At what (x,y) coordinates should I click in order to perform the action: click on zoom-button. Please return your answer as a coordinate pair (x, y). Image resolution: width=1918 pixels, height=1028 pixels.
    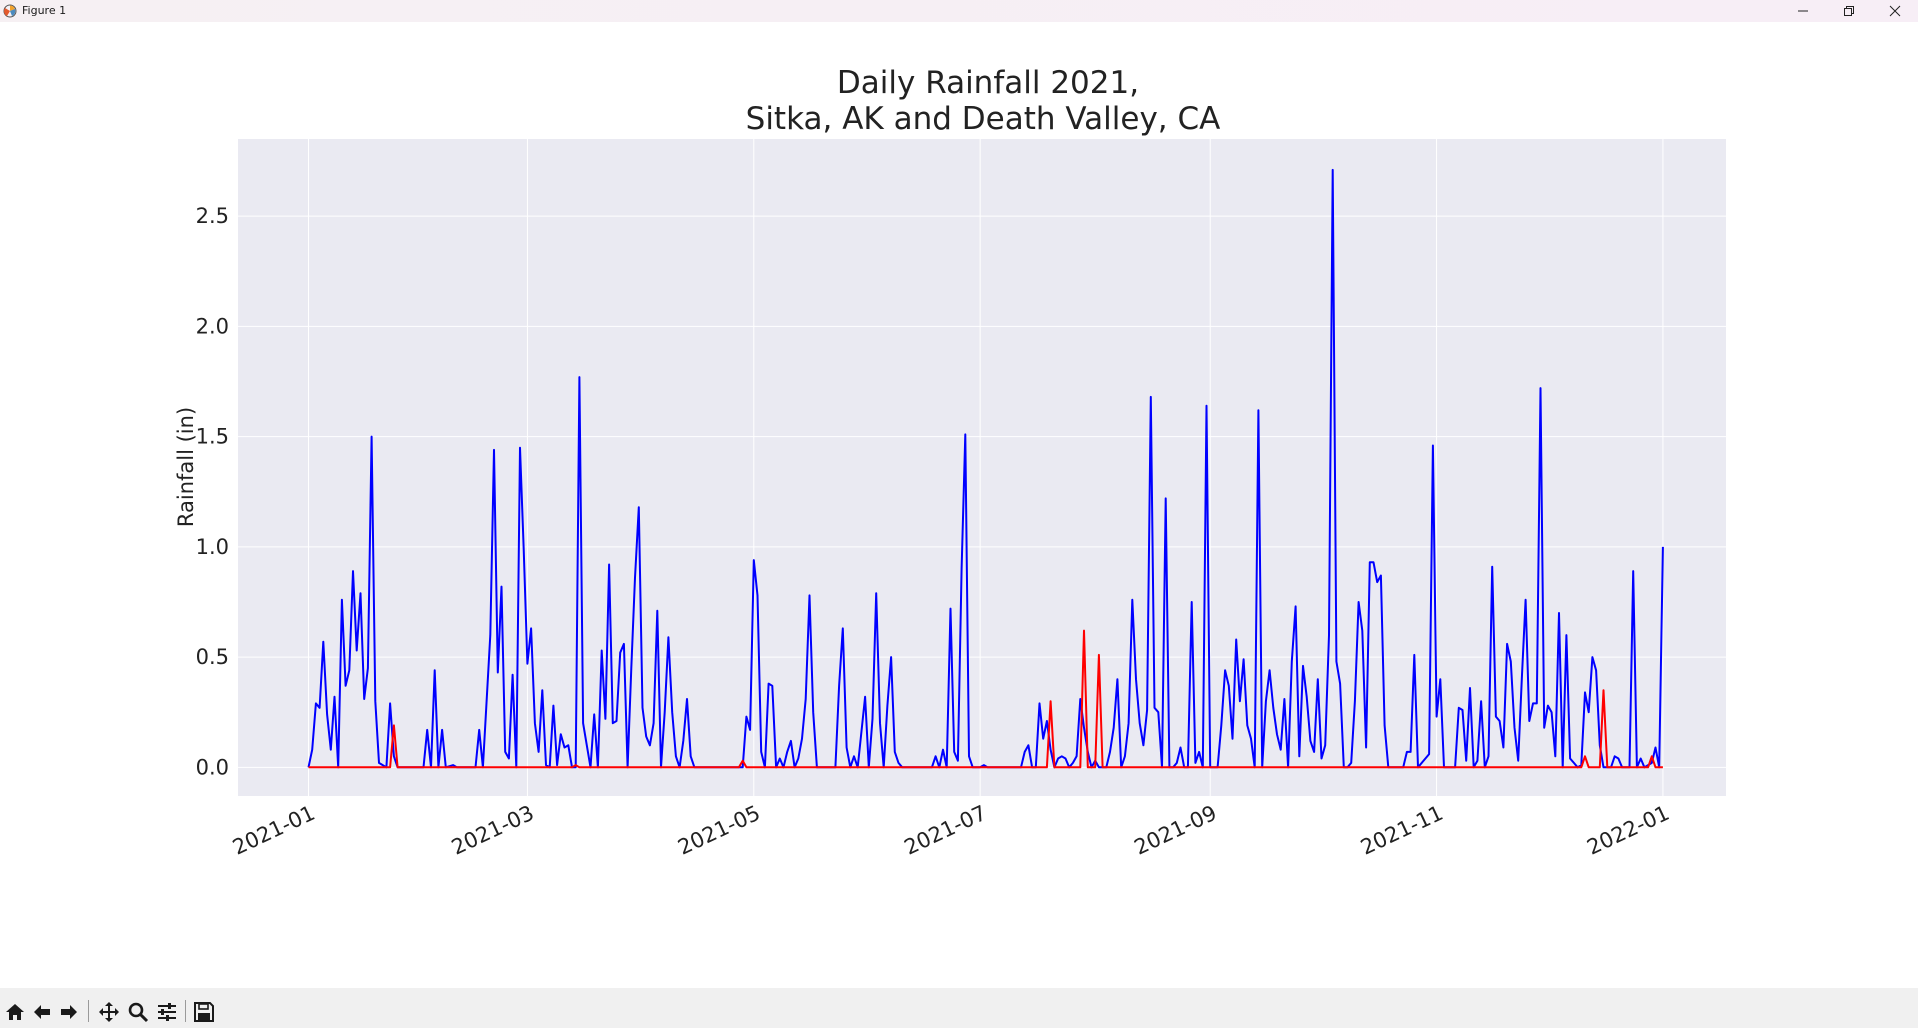
    Looking at the image, I should click on (138, 1012).